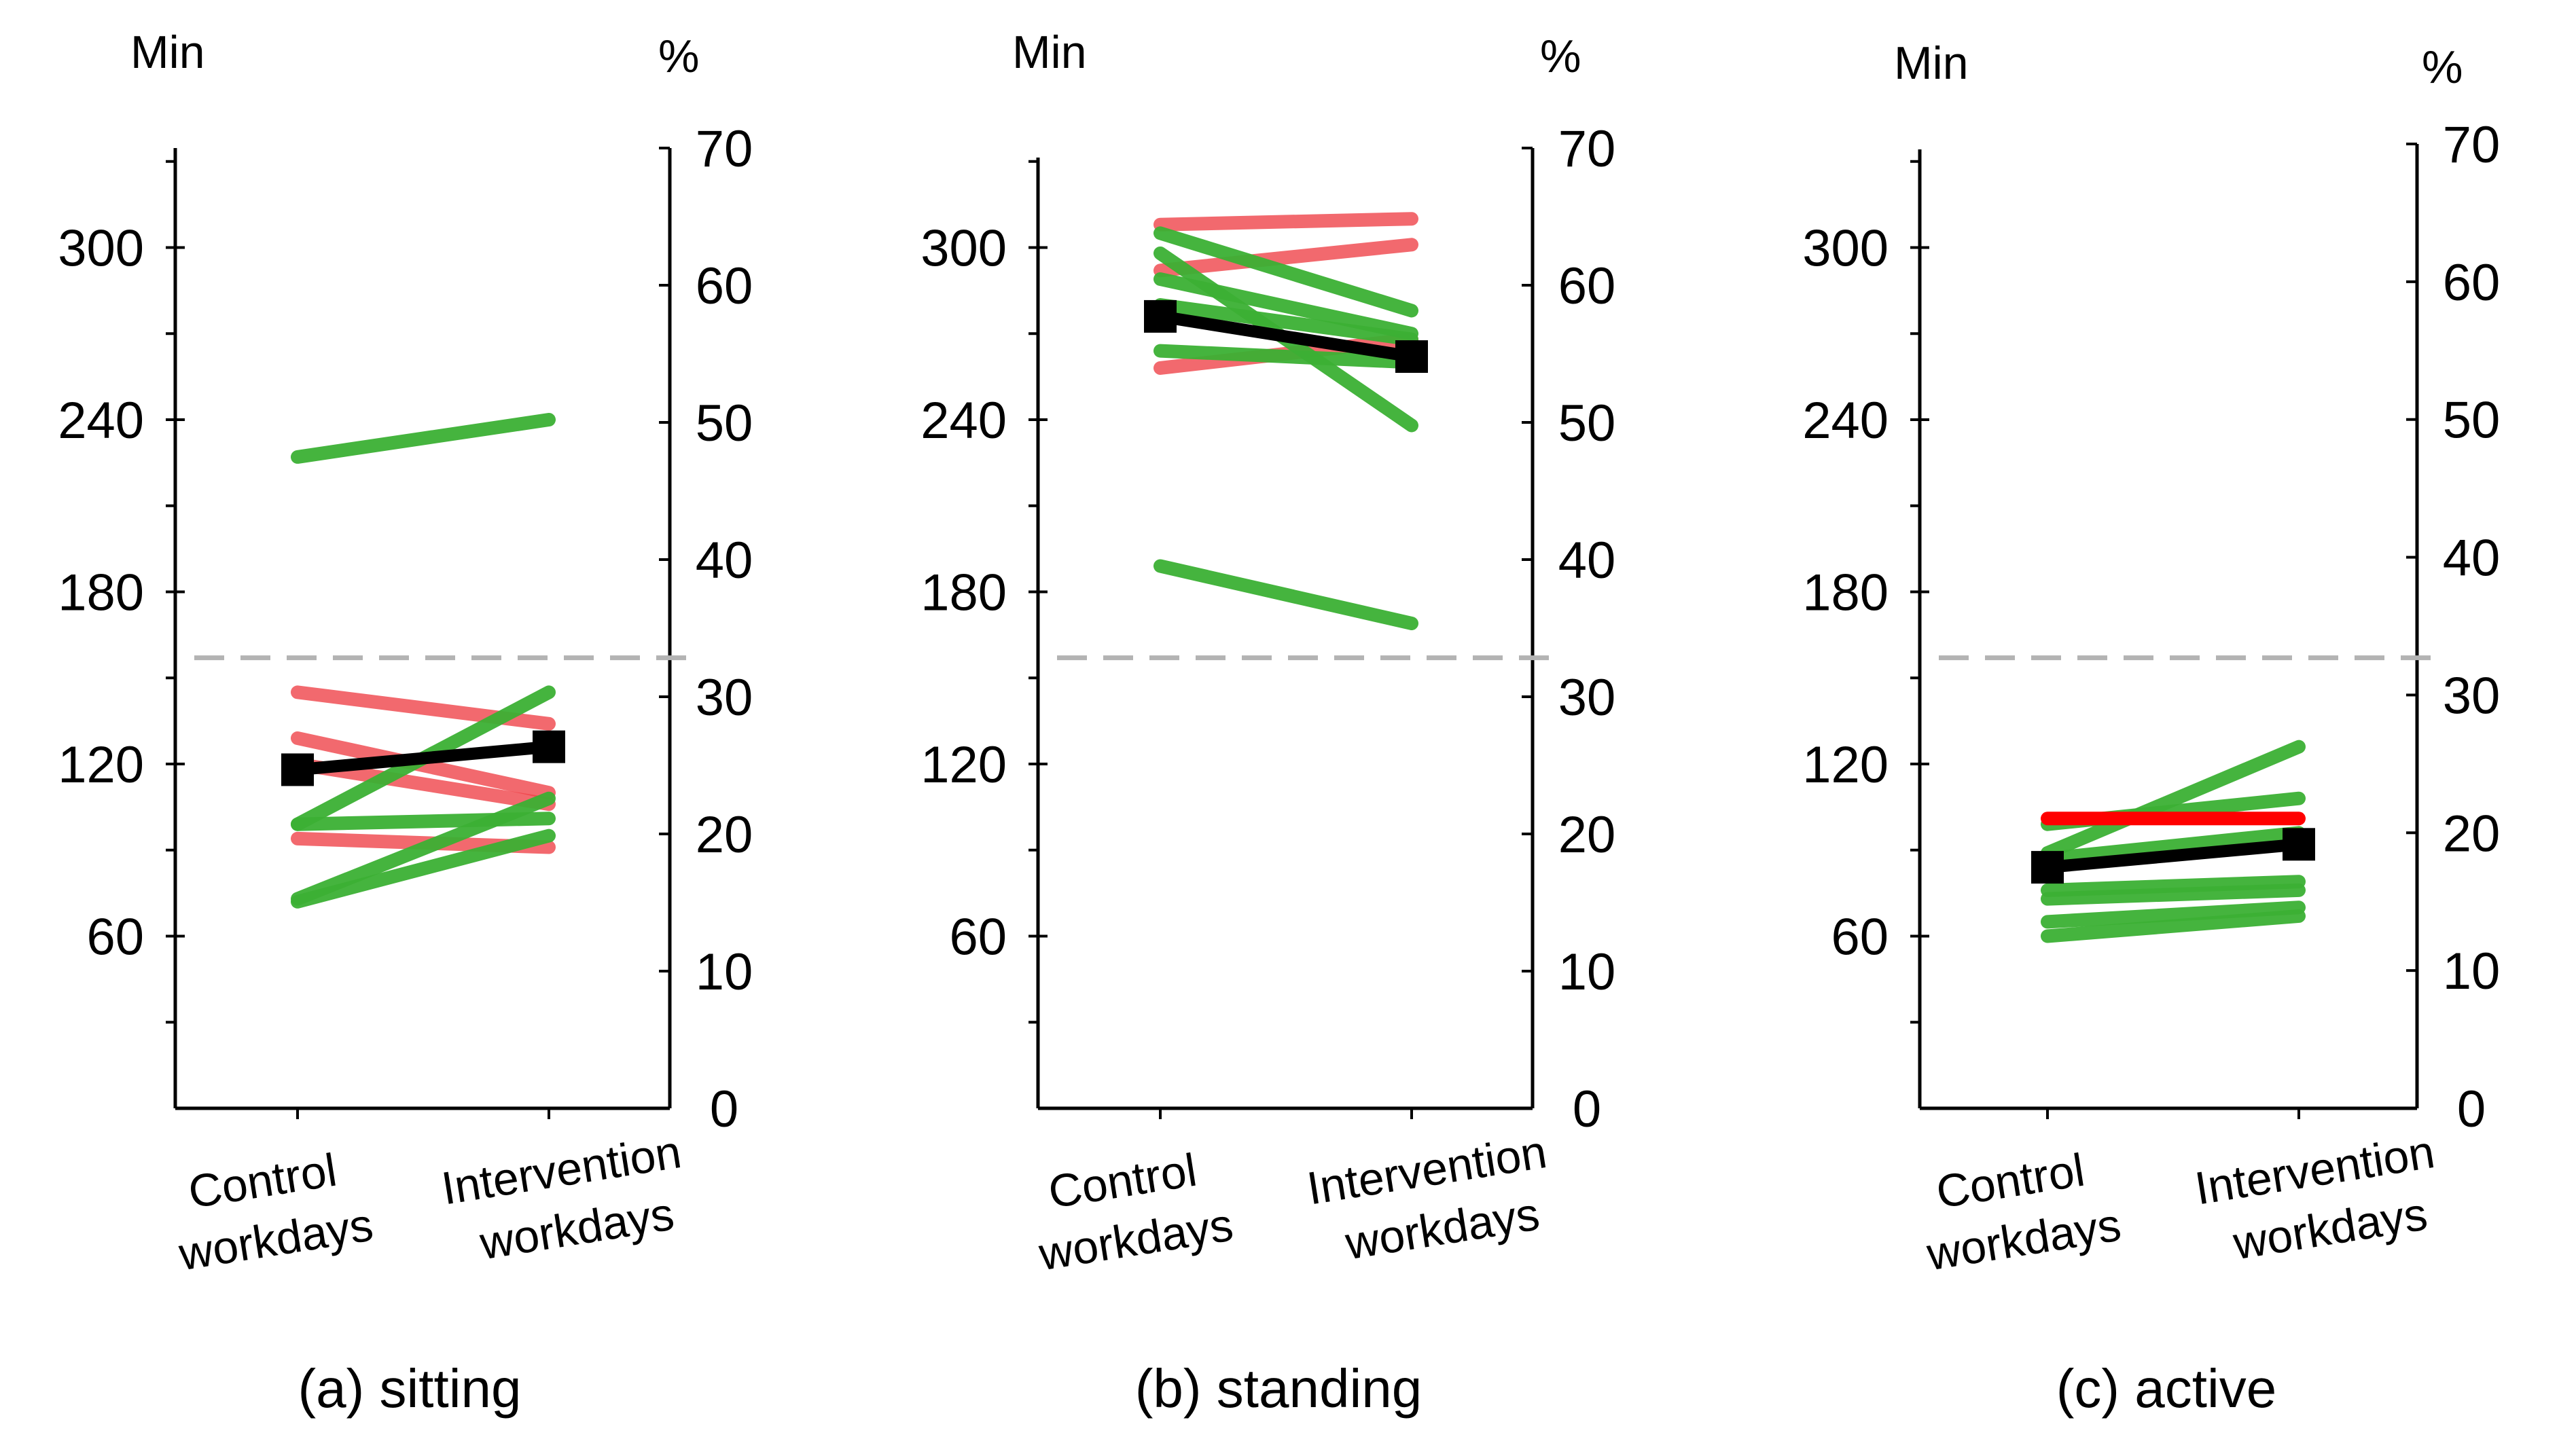  What do you see at coordinates (2166, 1388) in the screenshot?
I see `panel-title: (c) active` at bounding box center [2166, 1388].